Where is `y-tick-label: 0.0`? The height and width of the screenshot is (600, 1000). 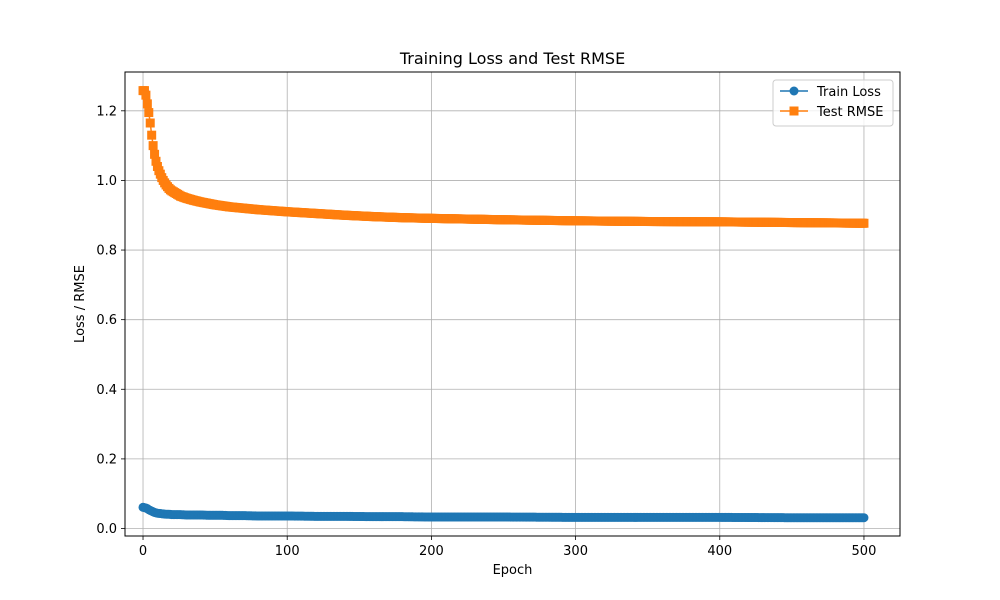
y-tick-label: 0.0 is located at coordinates (106, 529).